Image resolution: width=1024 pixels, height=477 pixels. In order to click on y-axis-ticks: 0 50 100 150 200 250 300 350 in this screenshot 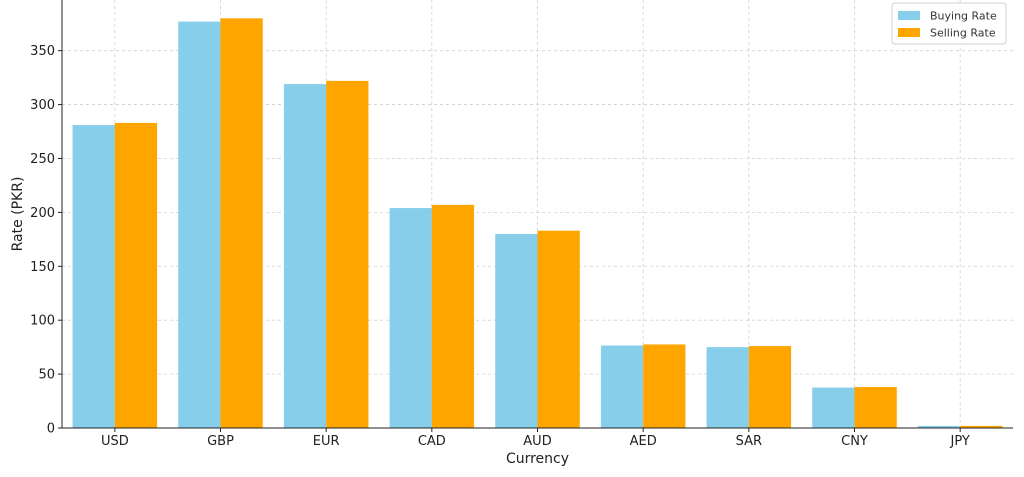, I will do `click(46, 240)`.